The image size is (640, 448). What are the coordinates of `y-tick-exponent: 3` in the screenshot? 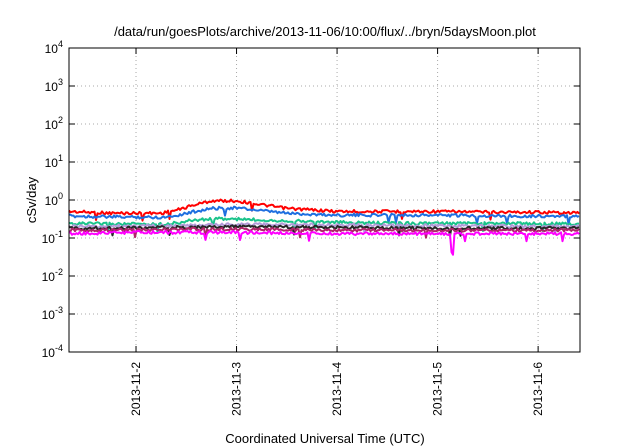 It's located at (60, 82).